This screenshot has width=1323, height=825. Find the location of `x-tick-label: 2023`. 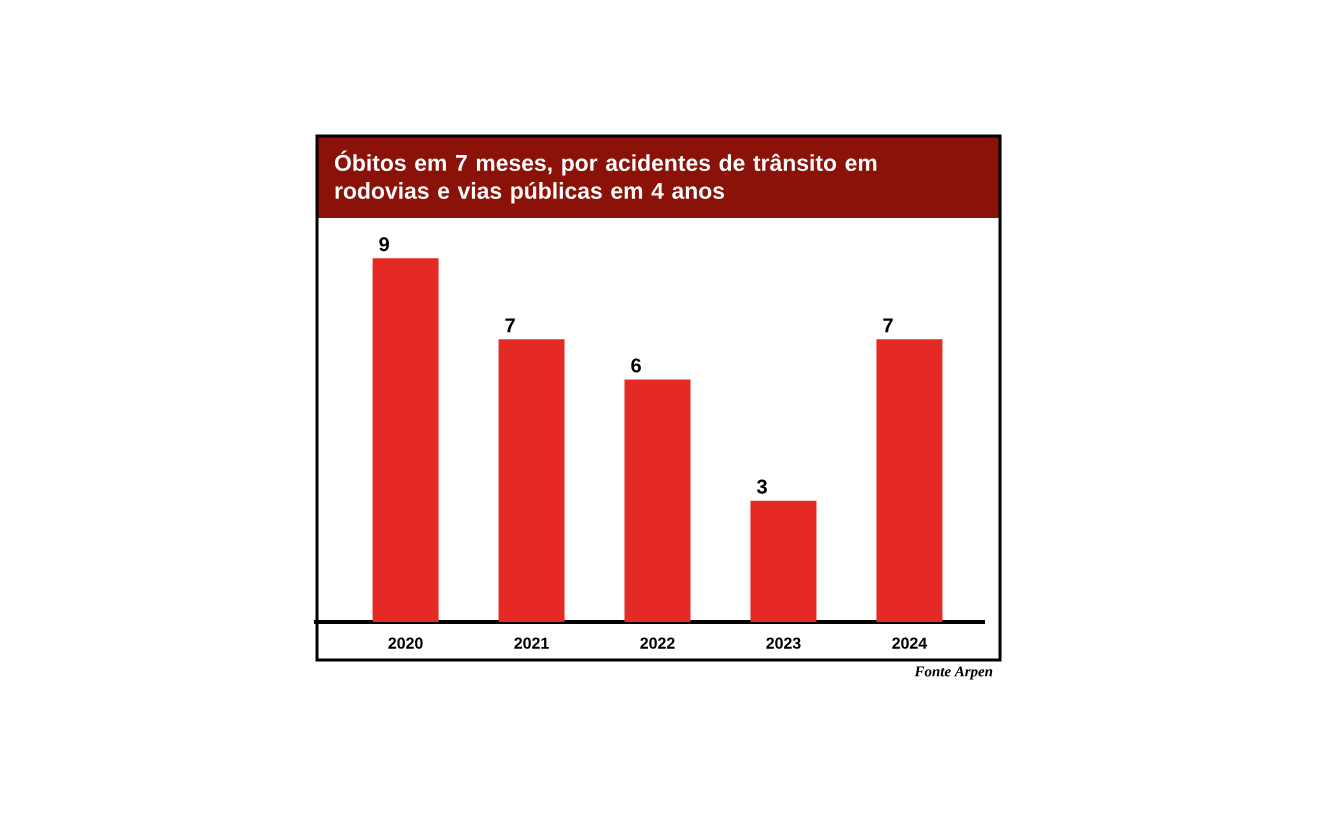

x-tick-label: 2023 is located at coordinates (783, 643).